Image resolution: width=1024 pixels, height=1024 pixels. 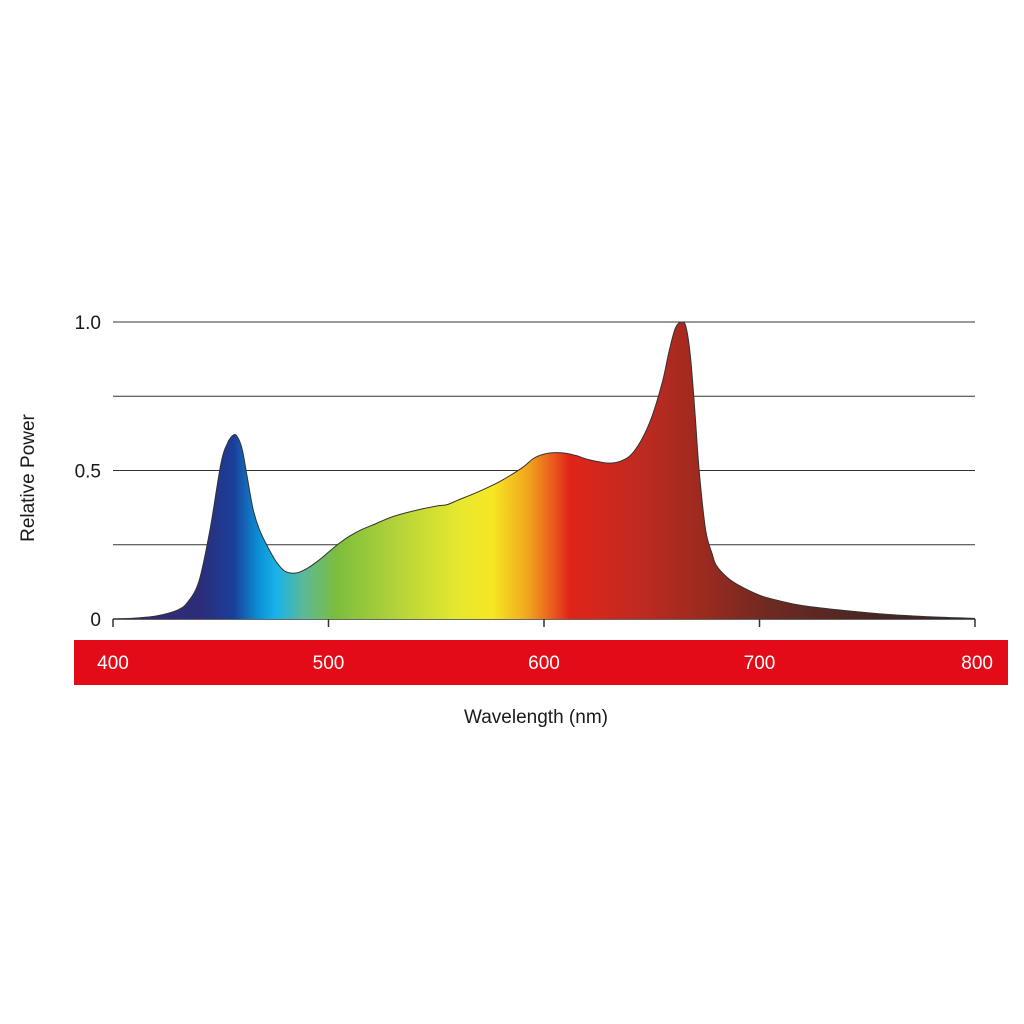 I want to click on y-ticks: 0 0.5 1.0, so click(x=88, y=472).